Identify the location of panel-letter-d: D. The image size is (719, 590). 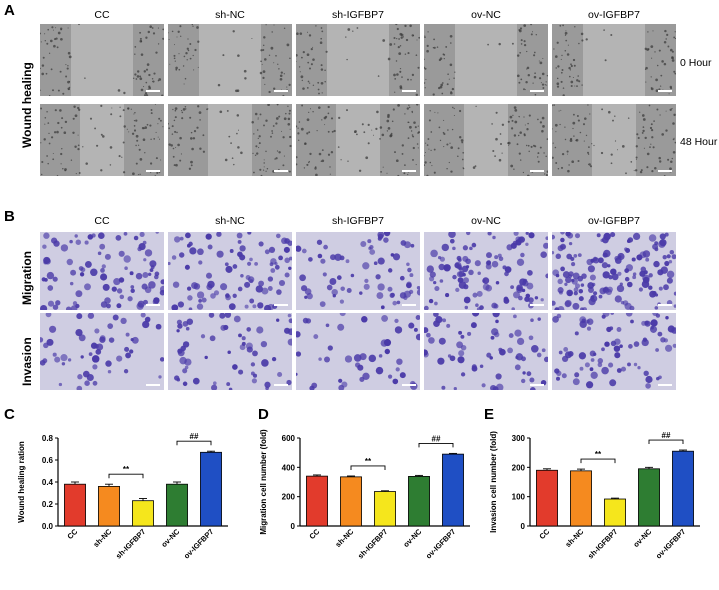
(263, 414).